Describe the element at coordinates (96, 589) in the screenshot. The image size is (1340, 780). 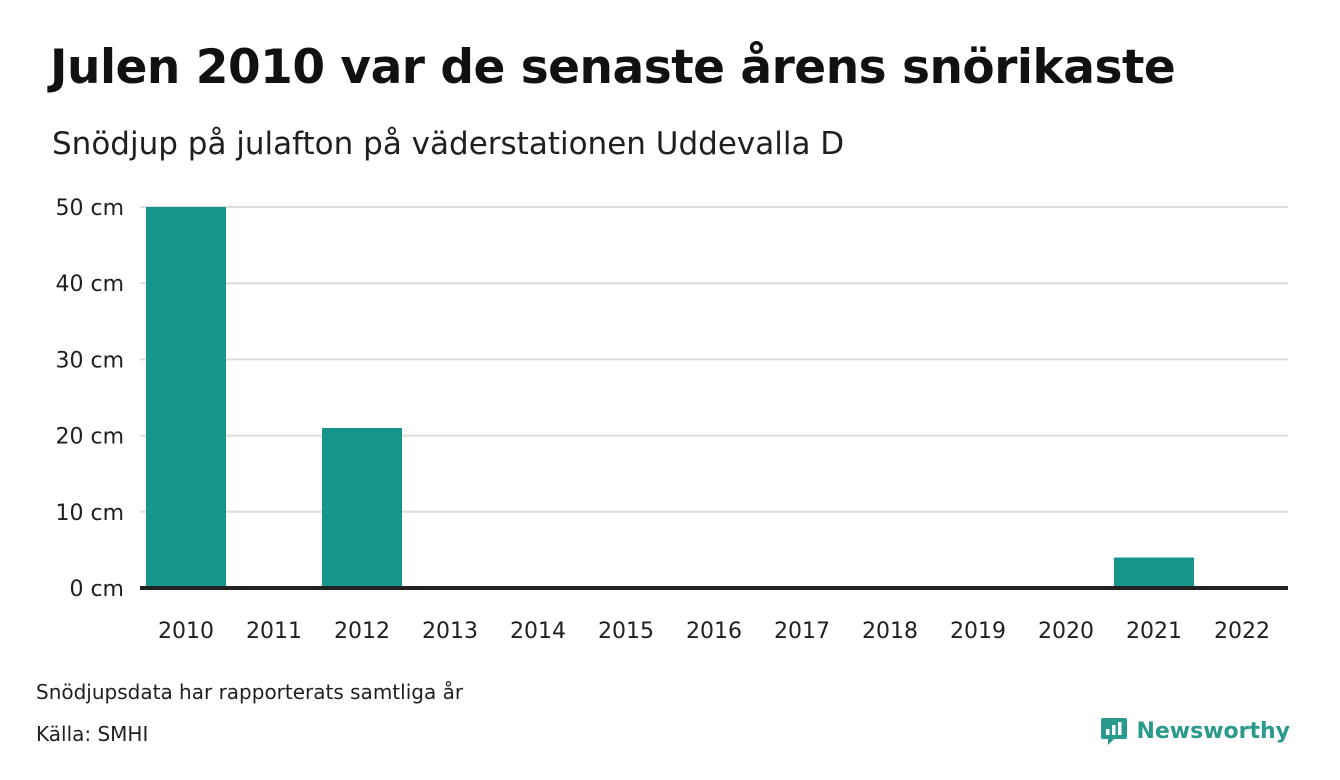
I see `y-tick-label: 0 cm` at that location.